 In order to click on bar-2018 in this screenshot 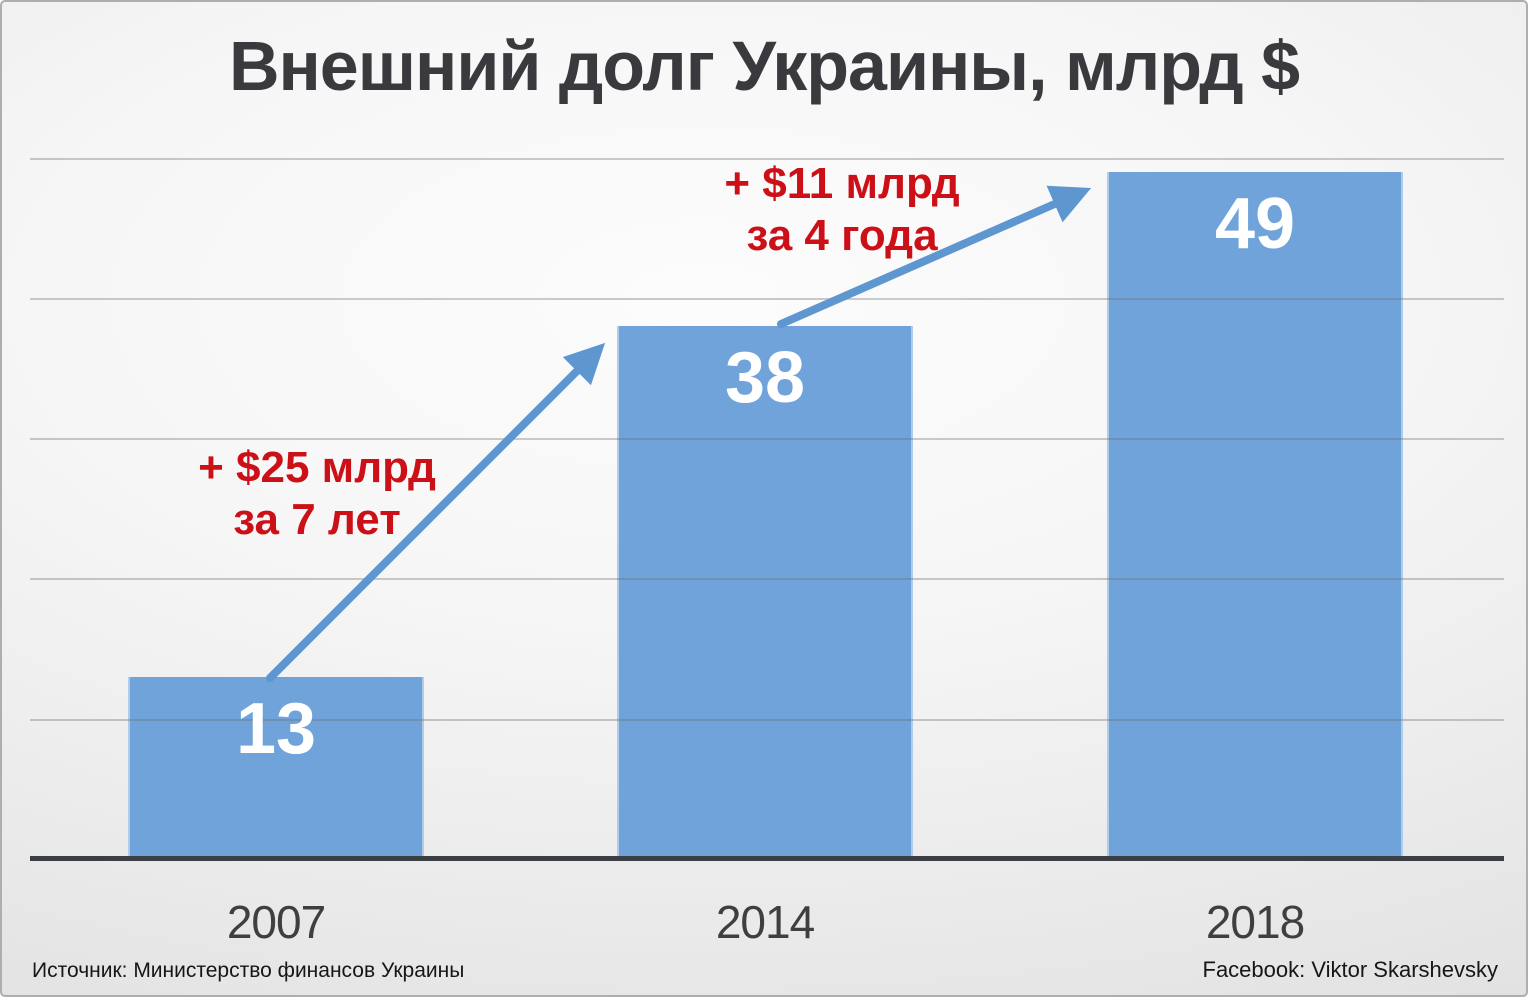, I will do `click(1255, 515)`.